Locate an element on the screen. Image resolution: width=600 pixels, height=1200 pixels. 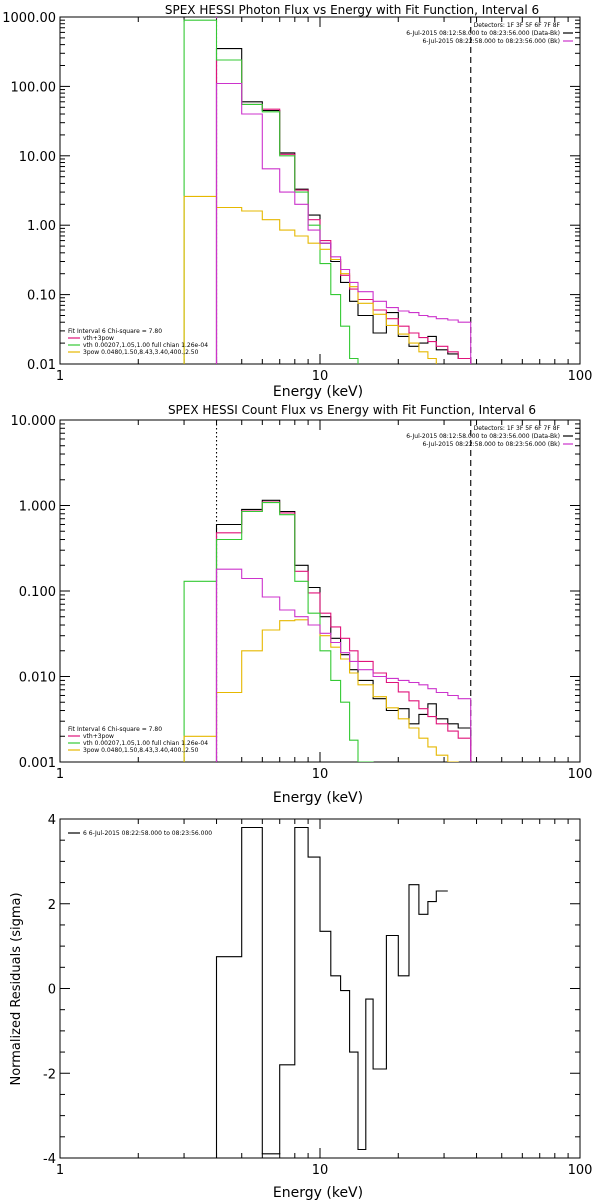
photon-series-thermal is located at coordinates (271, 191).